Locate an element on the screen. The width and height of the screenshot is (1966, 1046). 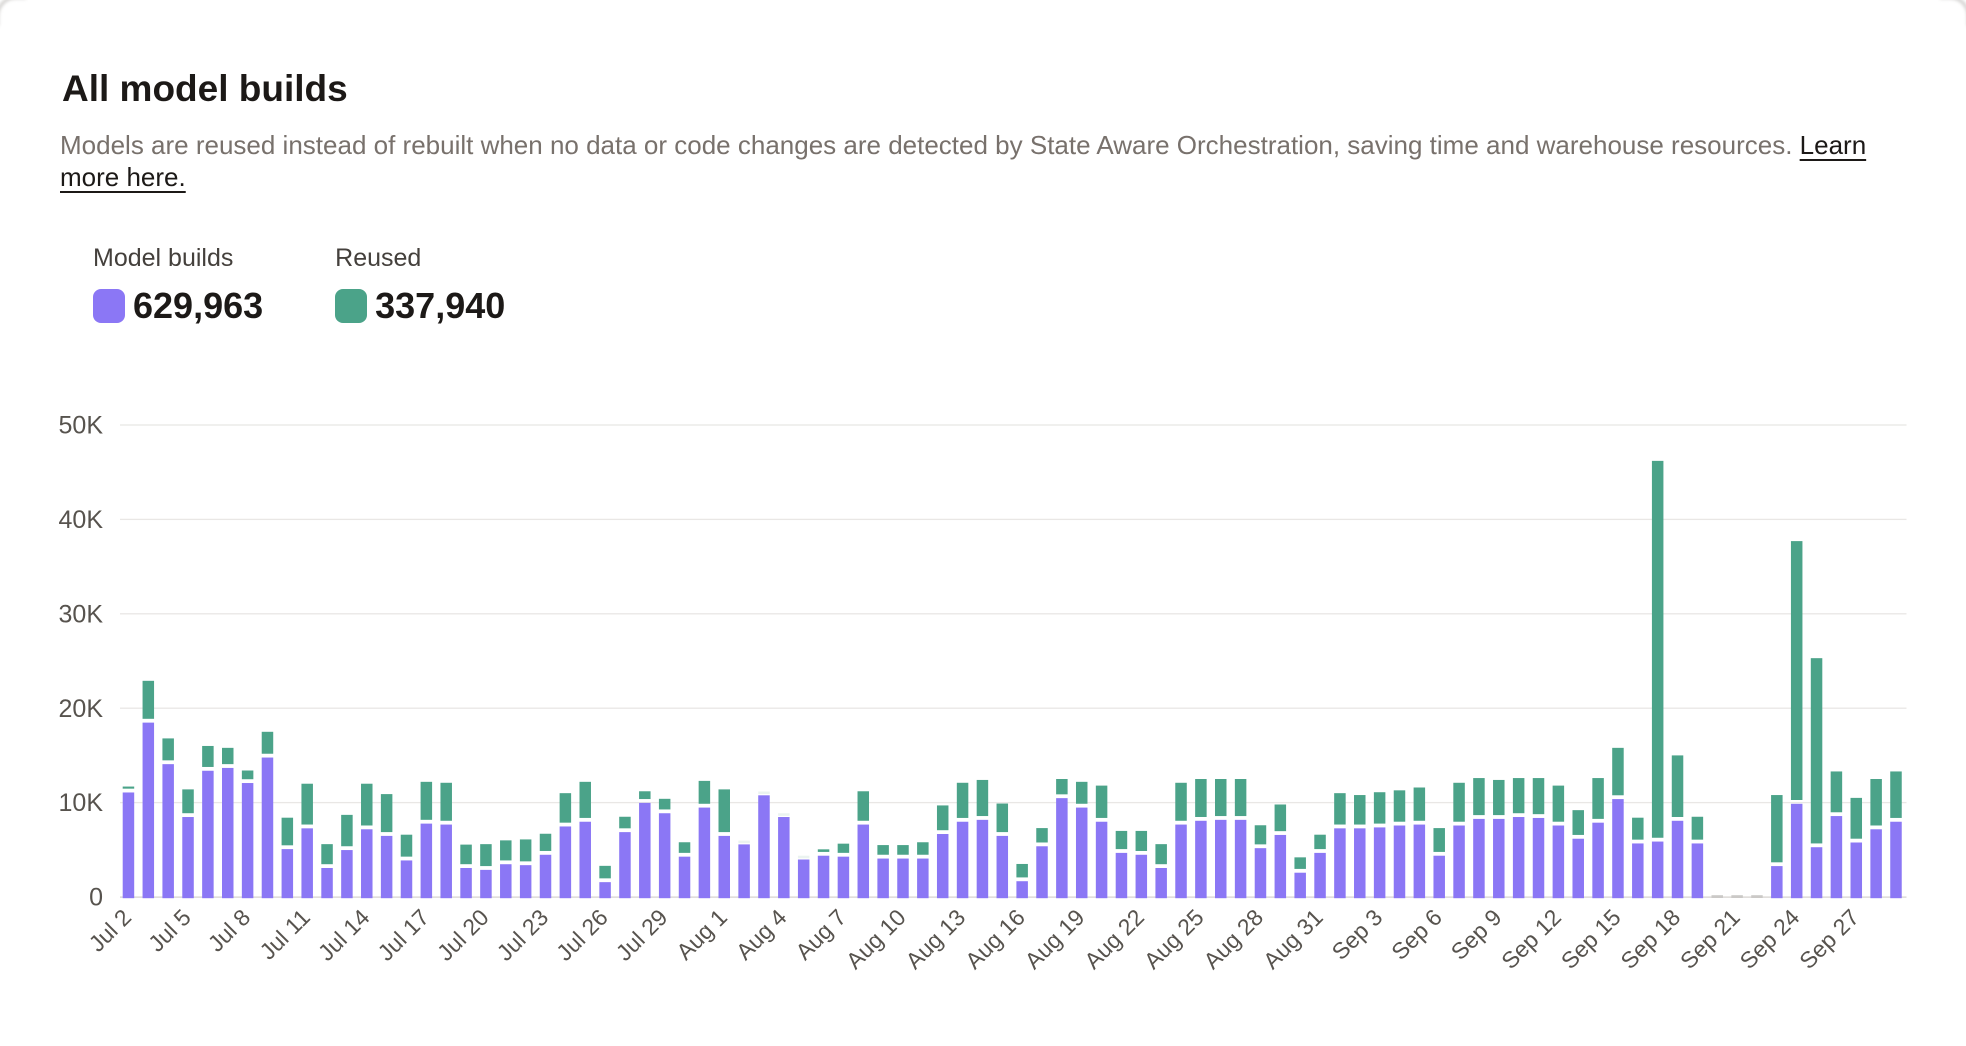
svg-text: Sep 15 is located at coordinates (1591, 939).